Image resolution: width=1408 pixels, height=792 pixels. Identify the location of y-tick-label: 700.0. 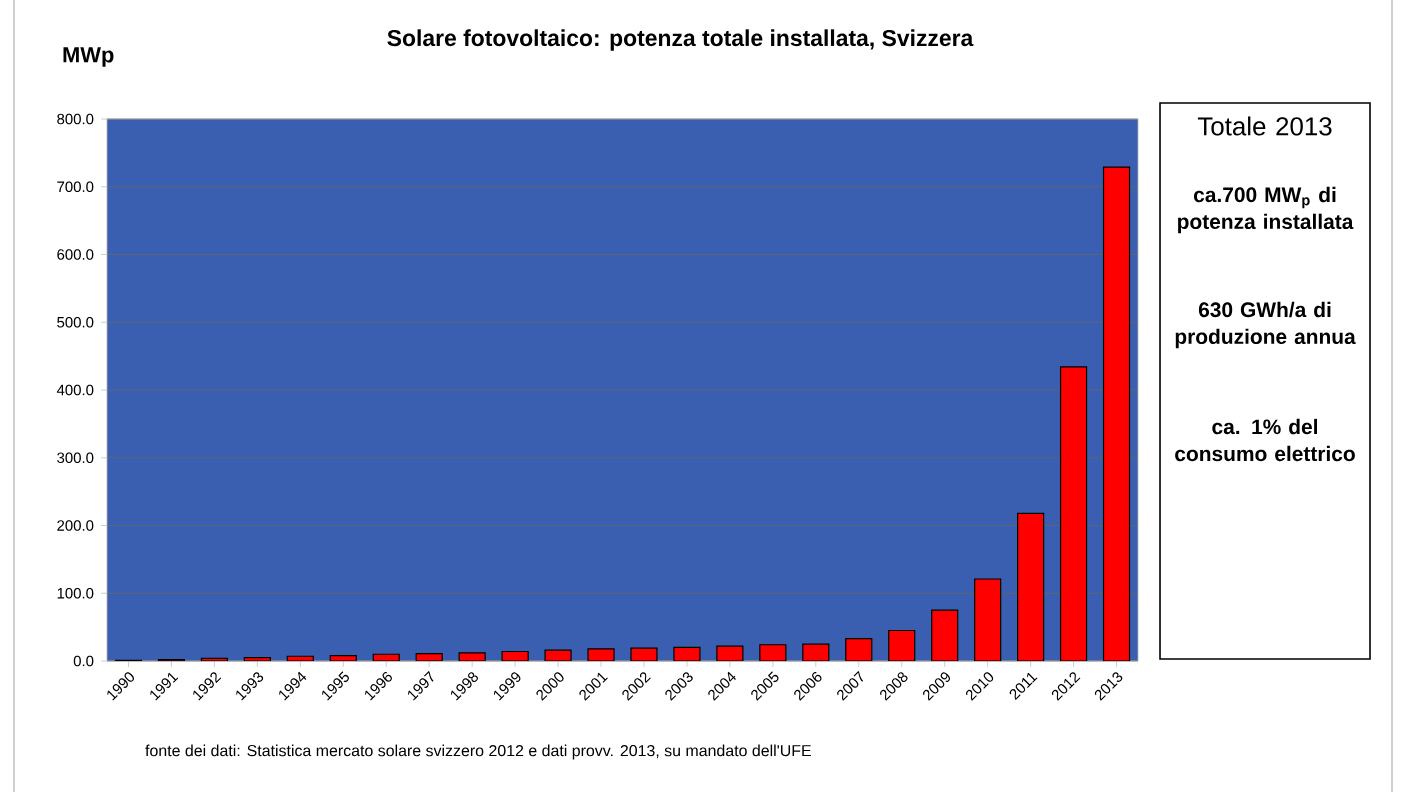
(75, 187).